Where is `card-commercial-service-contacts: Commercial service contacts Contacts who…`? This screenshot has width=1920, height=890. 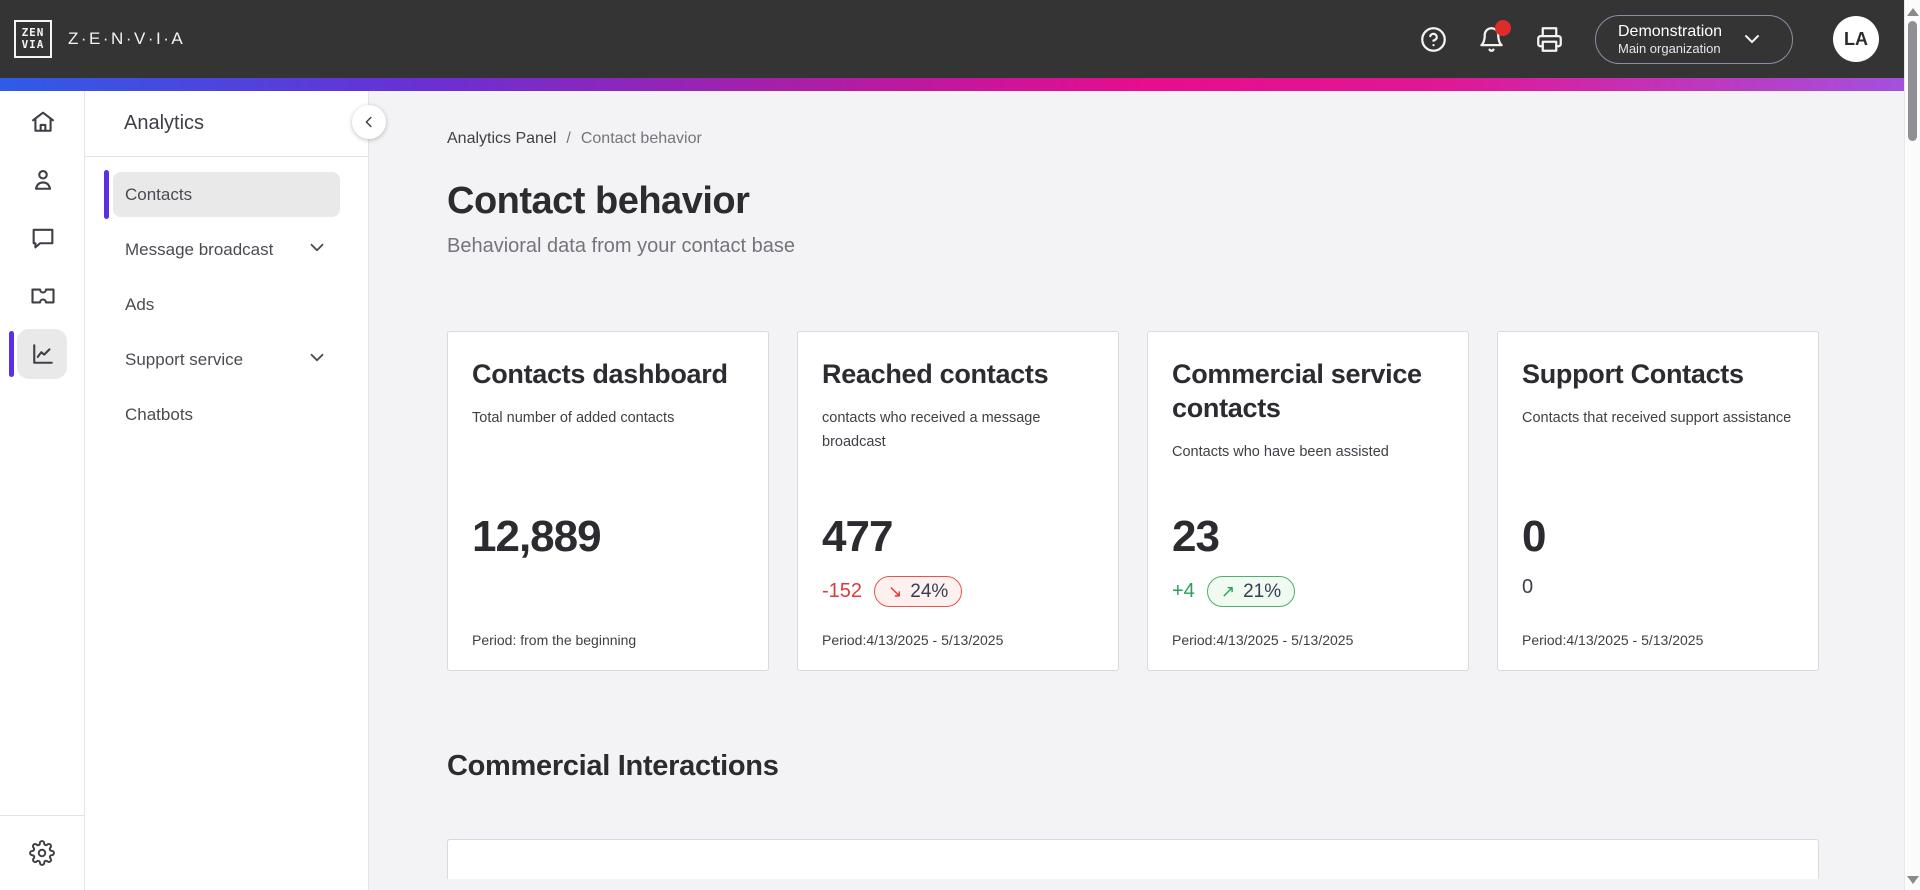 card-commercial-service-contacts: Commercial service contacts Contacts who… is located at coordinates (1308, 501).